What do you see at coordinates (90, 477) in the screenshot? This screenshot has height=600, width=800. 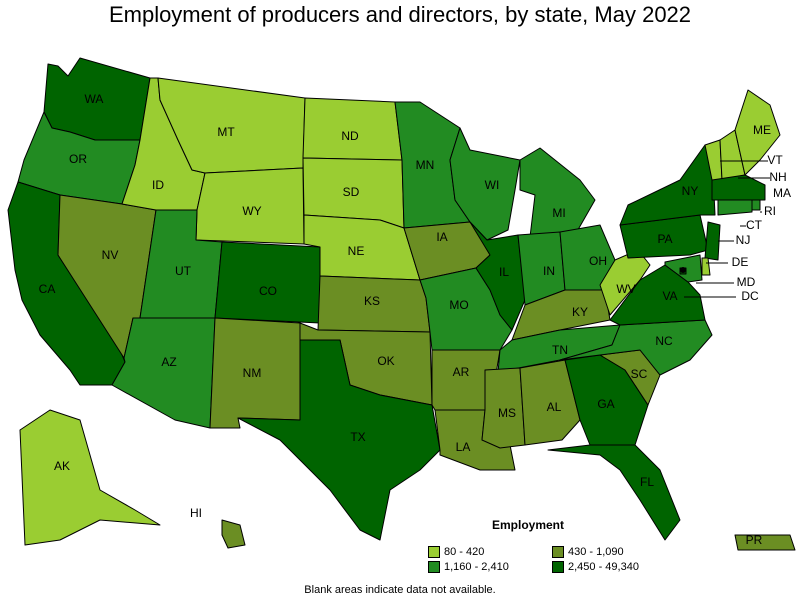 I see `state-ak` at bounding box center [90, 477].